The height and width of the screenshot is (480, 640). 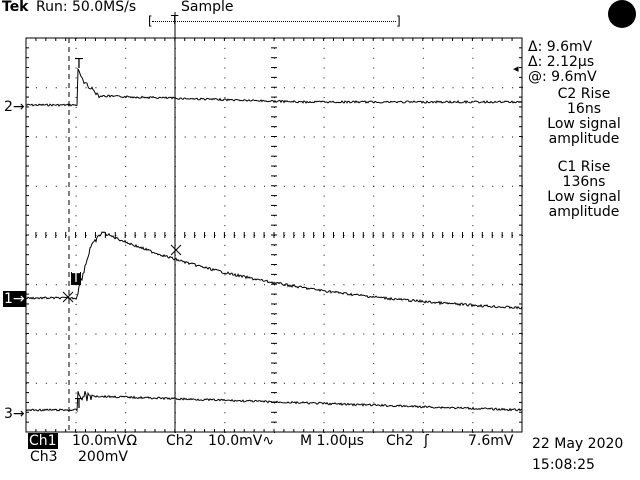 I want to click on timebase: M 1.00µs, so click(x=332, y=441).